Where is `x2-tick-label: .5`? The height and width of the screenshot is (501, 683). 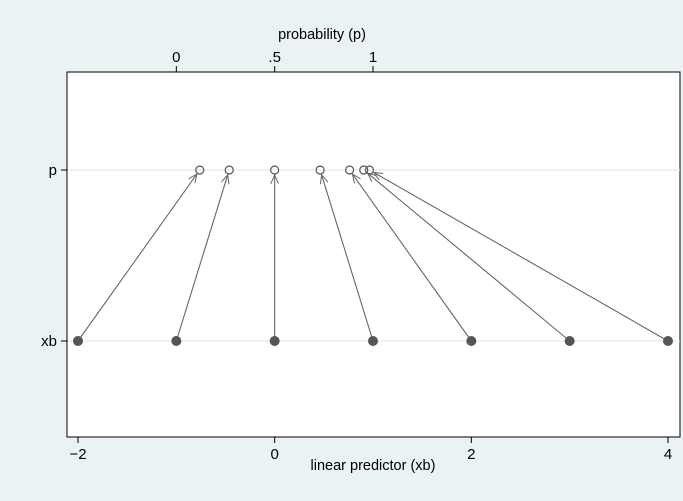 x2-tick-label: .5 is located at coordinates (274, 57).